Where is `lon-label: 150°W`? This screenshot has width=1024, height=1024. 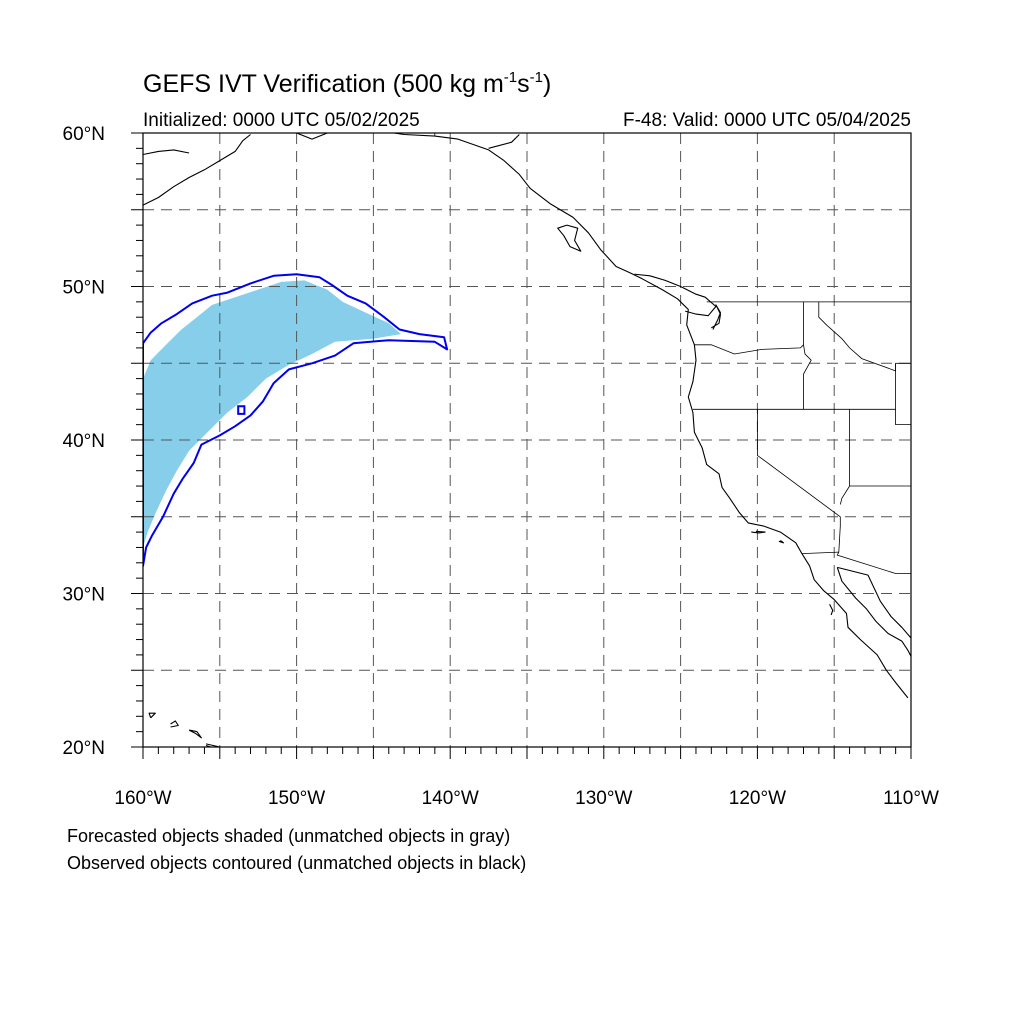
lon-label: 150°W is located at coordinates (296, 798).